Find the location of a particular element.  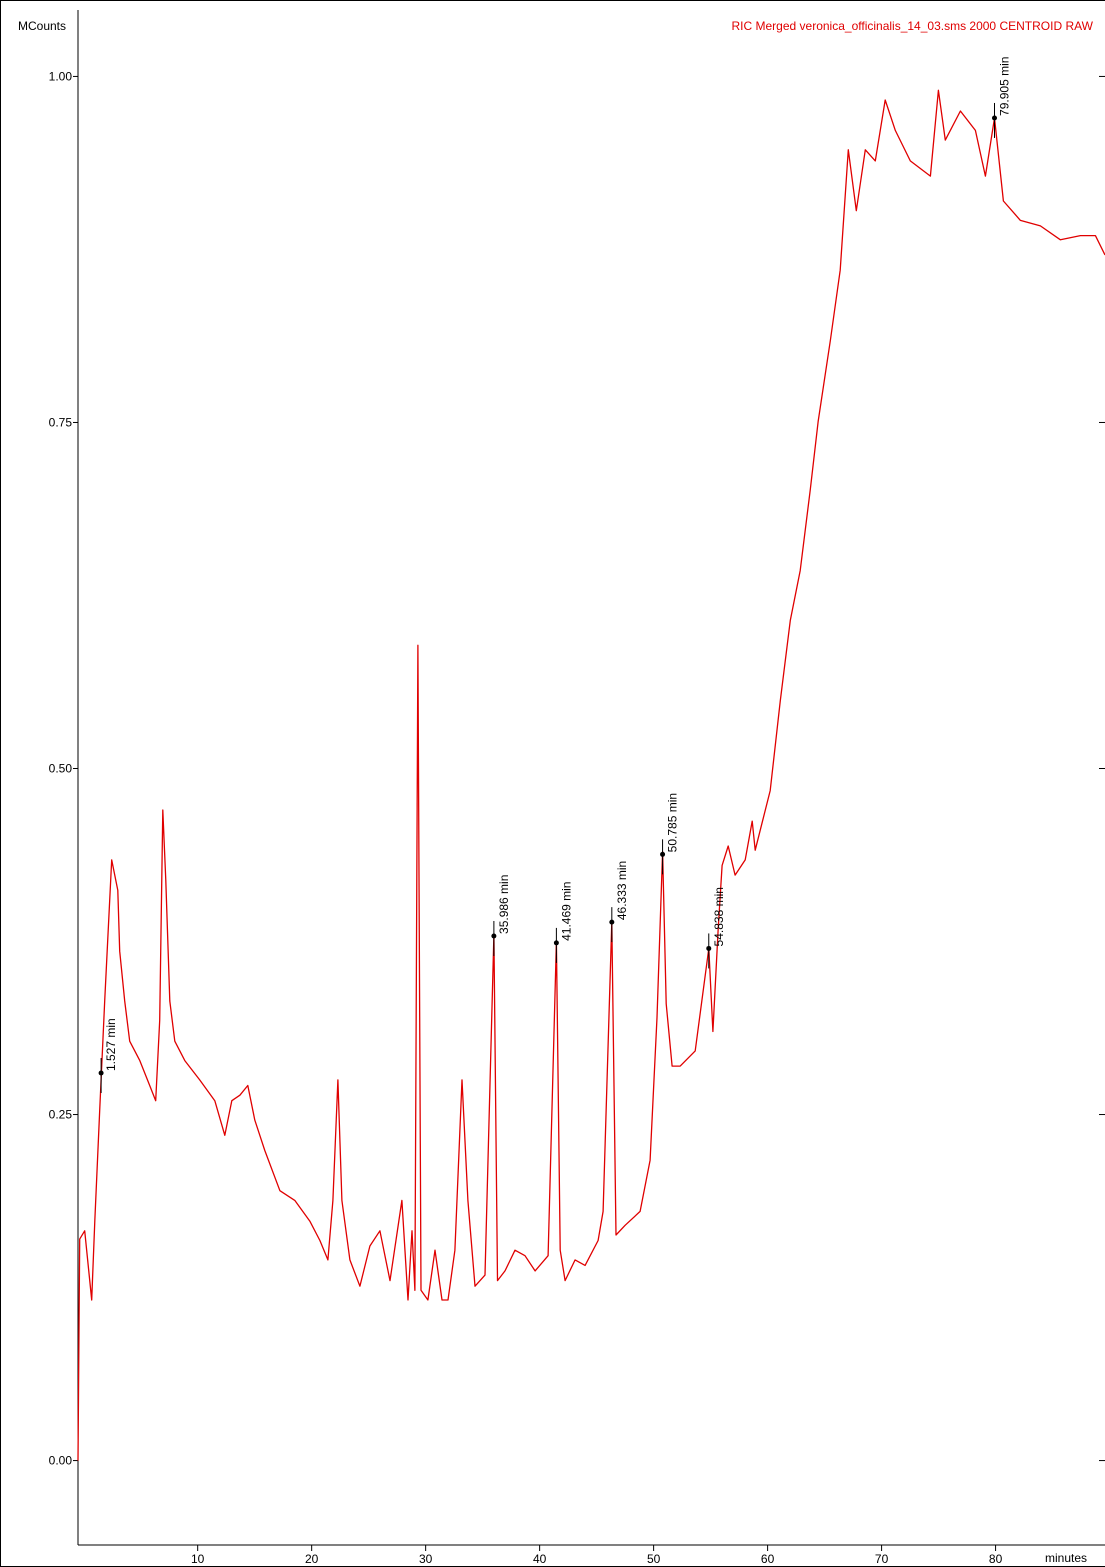

x-tick-label: 30 is located at coordinates (426, 1559).